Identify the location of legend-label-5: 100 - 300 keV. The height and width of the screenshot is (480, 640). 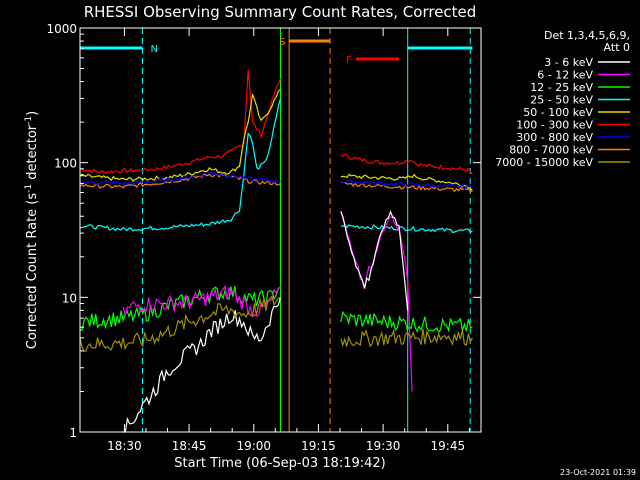
(554, 125).